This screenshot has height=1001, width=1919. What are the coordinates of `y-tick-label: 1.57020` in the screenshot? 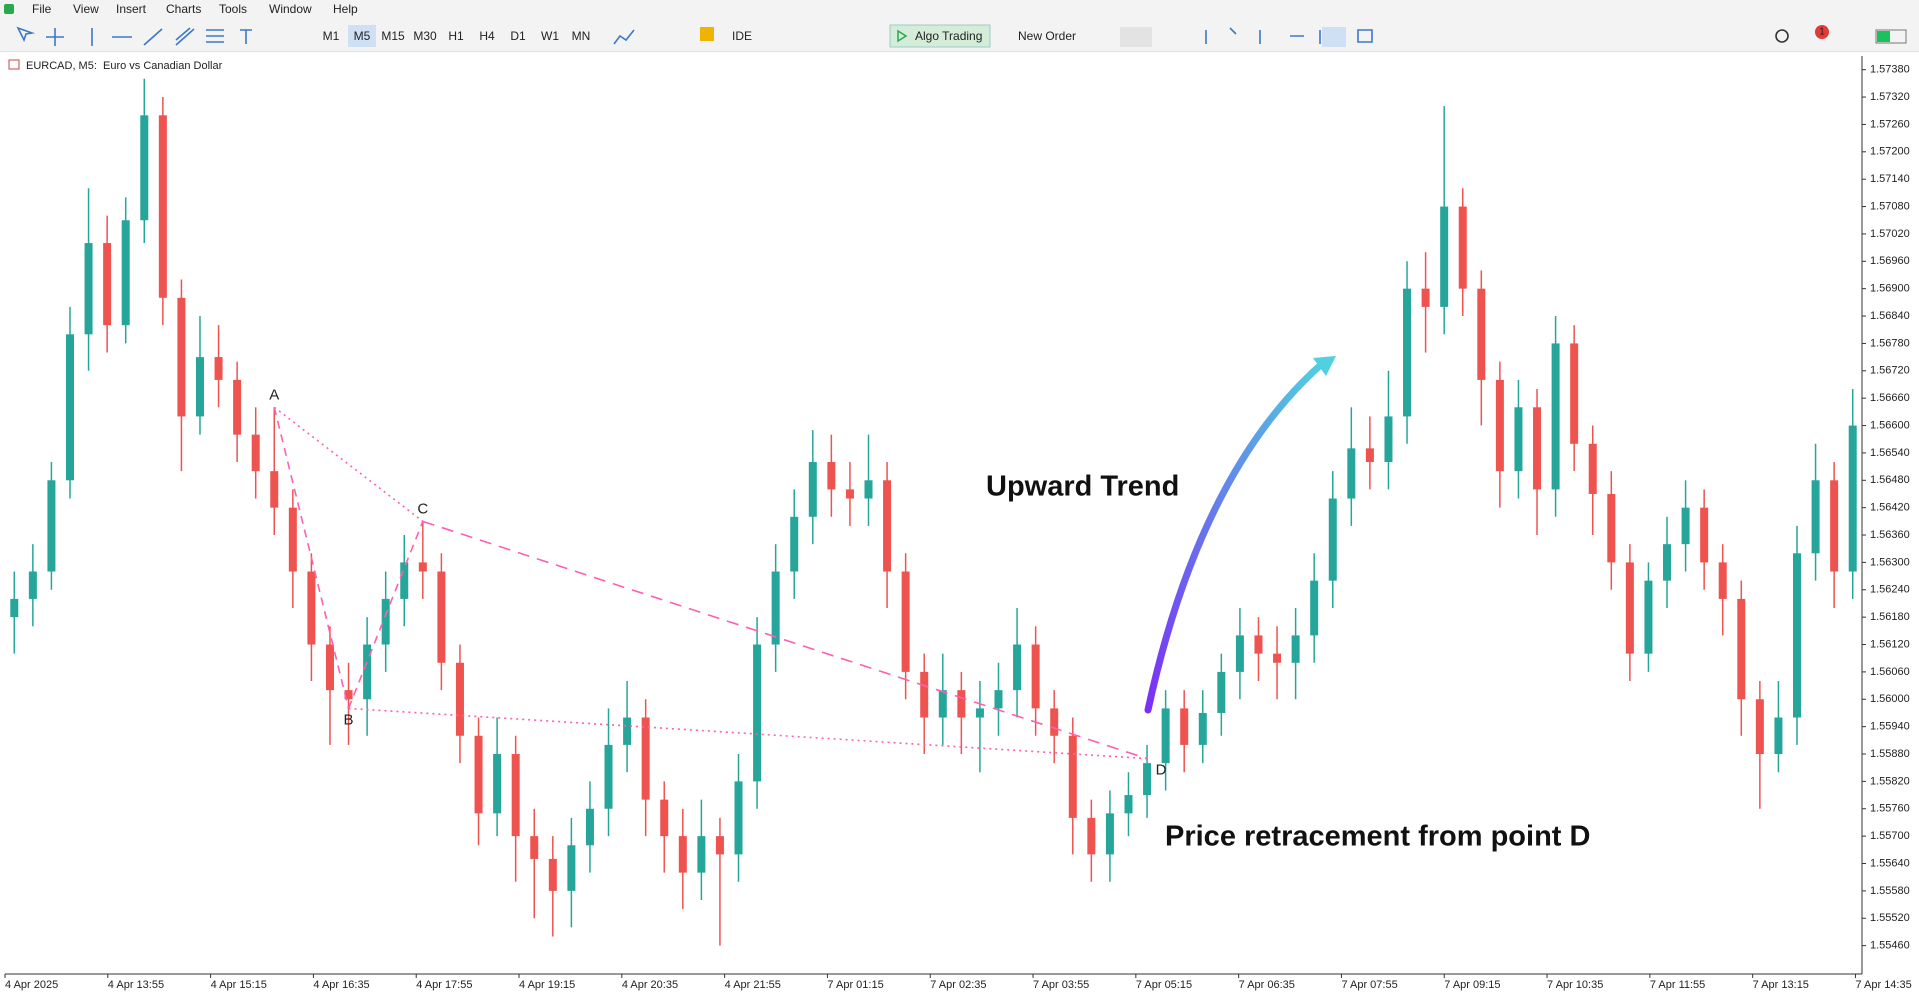 It's located at (1890, 234).